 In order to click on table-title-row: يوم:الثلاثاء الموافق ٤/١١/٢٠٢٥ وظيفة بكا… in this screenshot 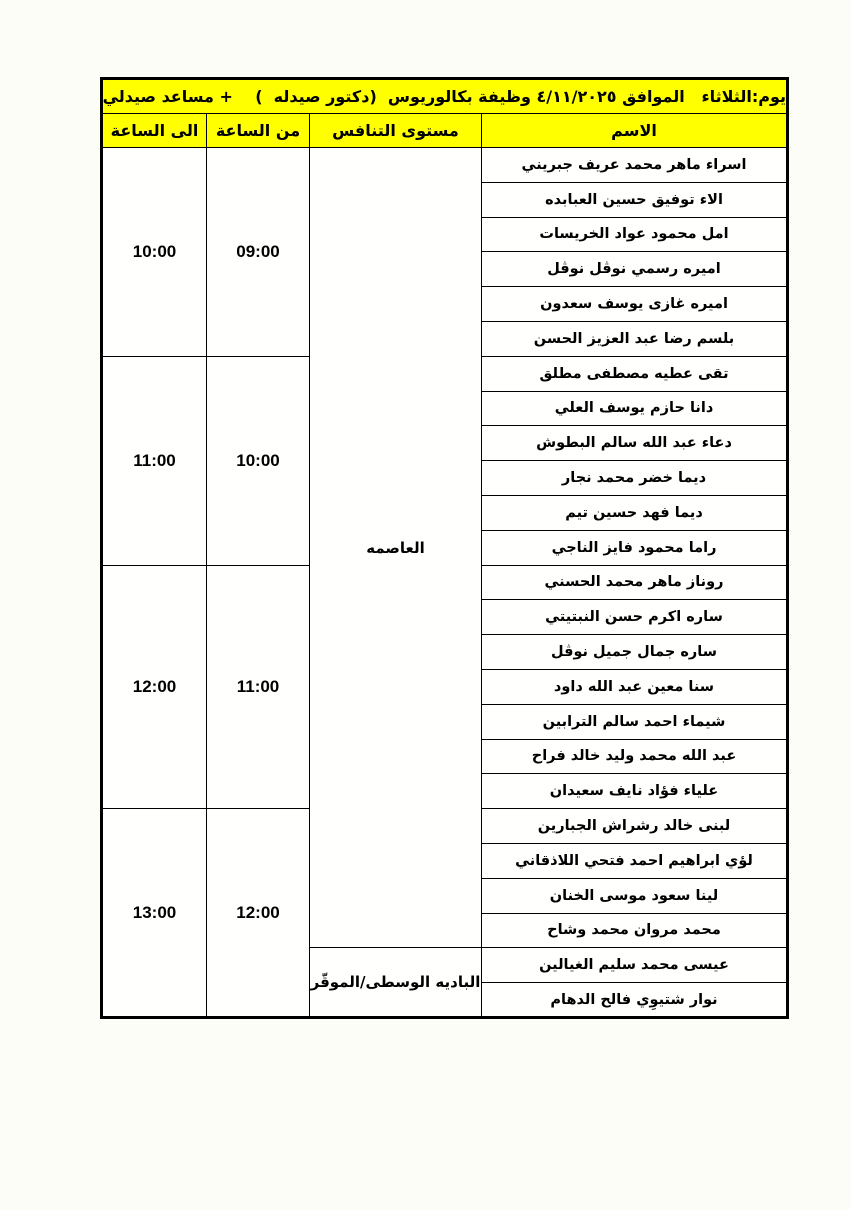, I will do `click(444, 96)`.